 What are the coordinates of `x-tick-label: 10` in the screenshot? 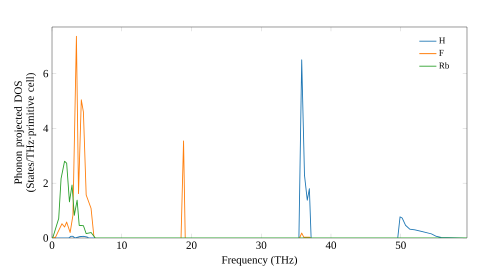 It's located at (122, 245).